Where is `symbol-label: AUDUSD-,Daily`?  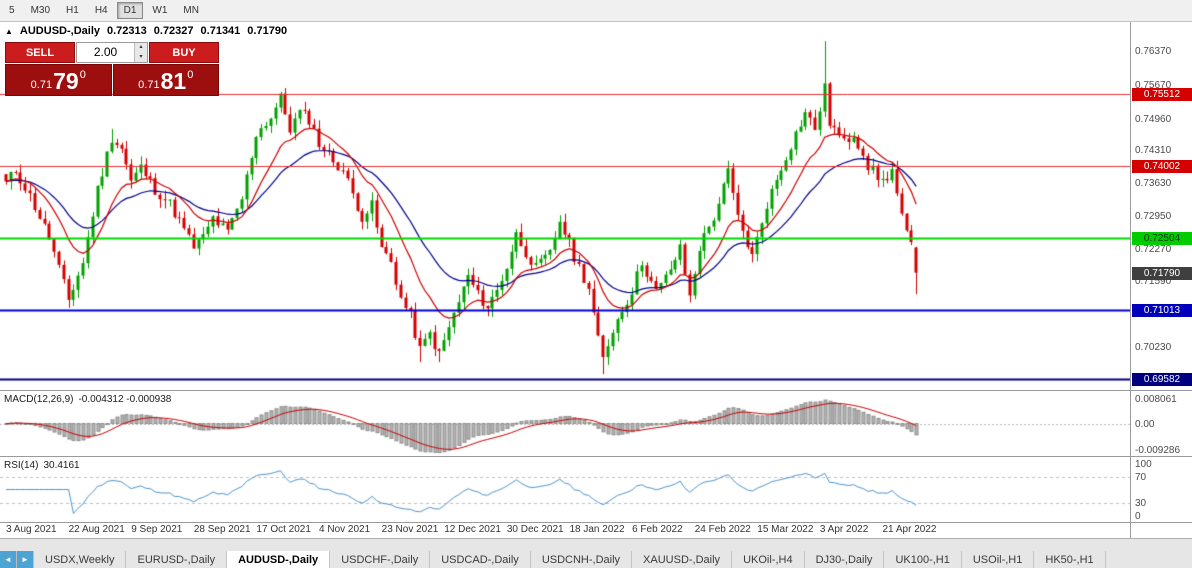
symbol-label: AUDUSD-,Daily is located at coordinates (59, 31).